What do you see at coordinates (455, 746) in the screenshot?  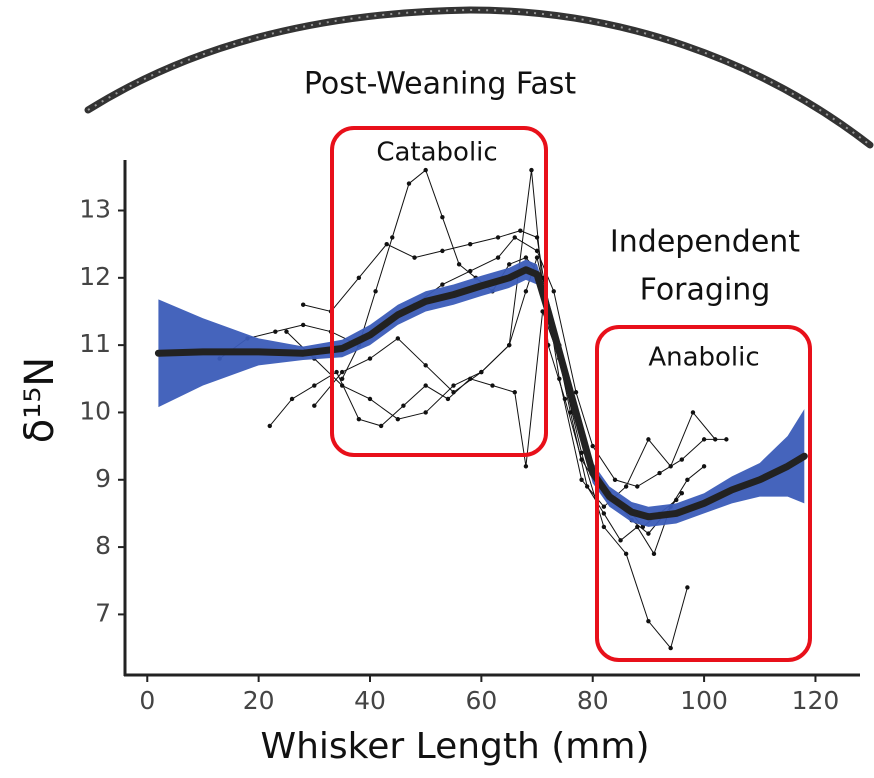 I see `x-axis-label: Whisker Length (mm)` at bounding box center [455, 746].